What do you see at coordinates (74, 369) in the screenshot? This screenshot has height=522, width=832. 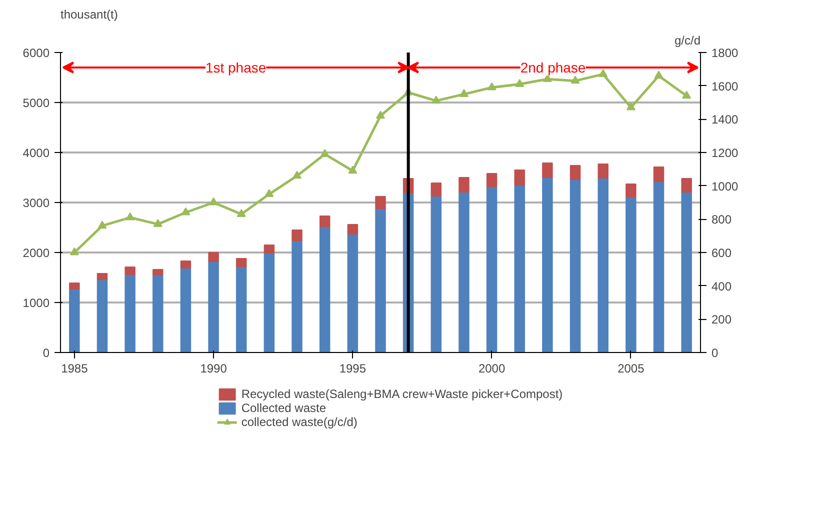 I see `x-tick-label: 1985` at bounding box center [74, 369].